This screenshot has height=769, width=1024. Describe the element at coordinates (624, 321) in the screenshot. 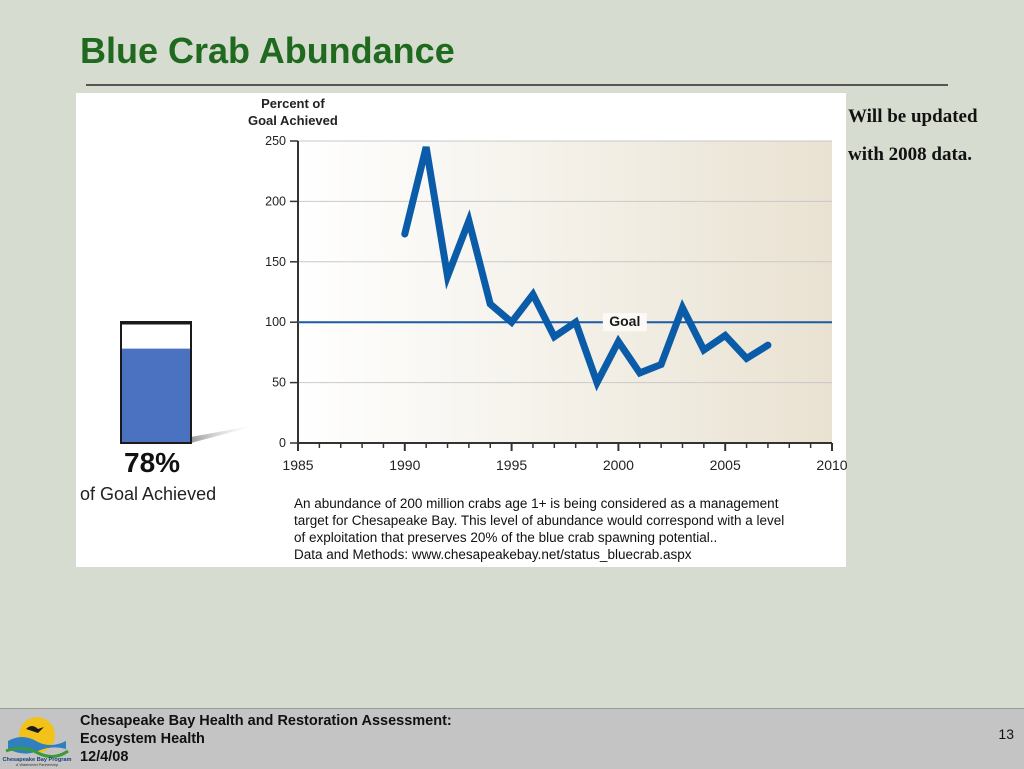

I see `goal-label: Goal` at that location.